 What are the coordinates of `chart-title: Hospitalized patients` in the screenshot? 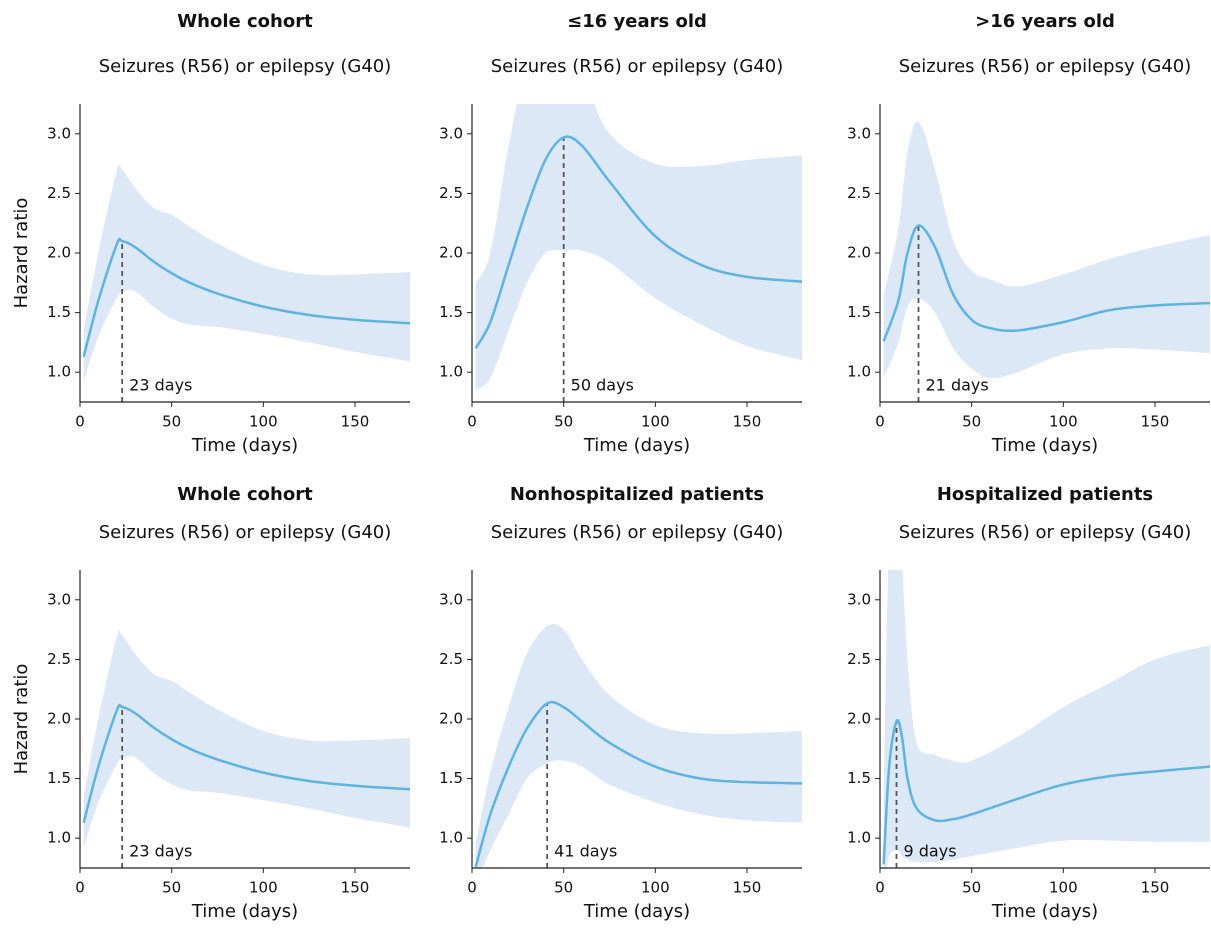 It's located at (1045, 494).